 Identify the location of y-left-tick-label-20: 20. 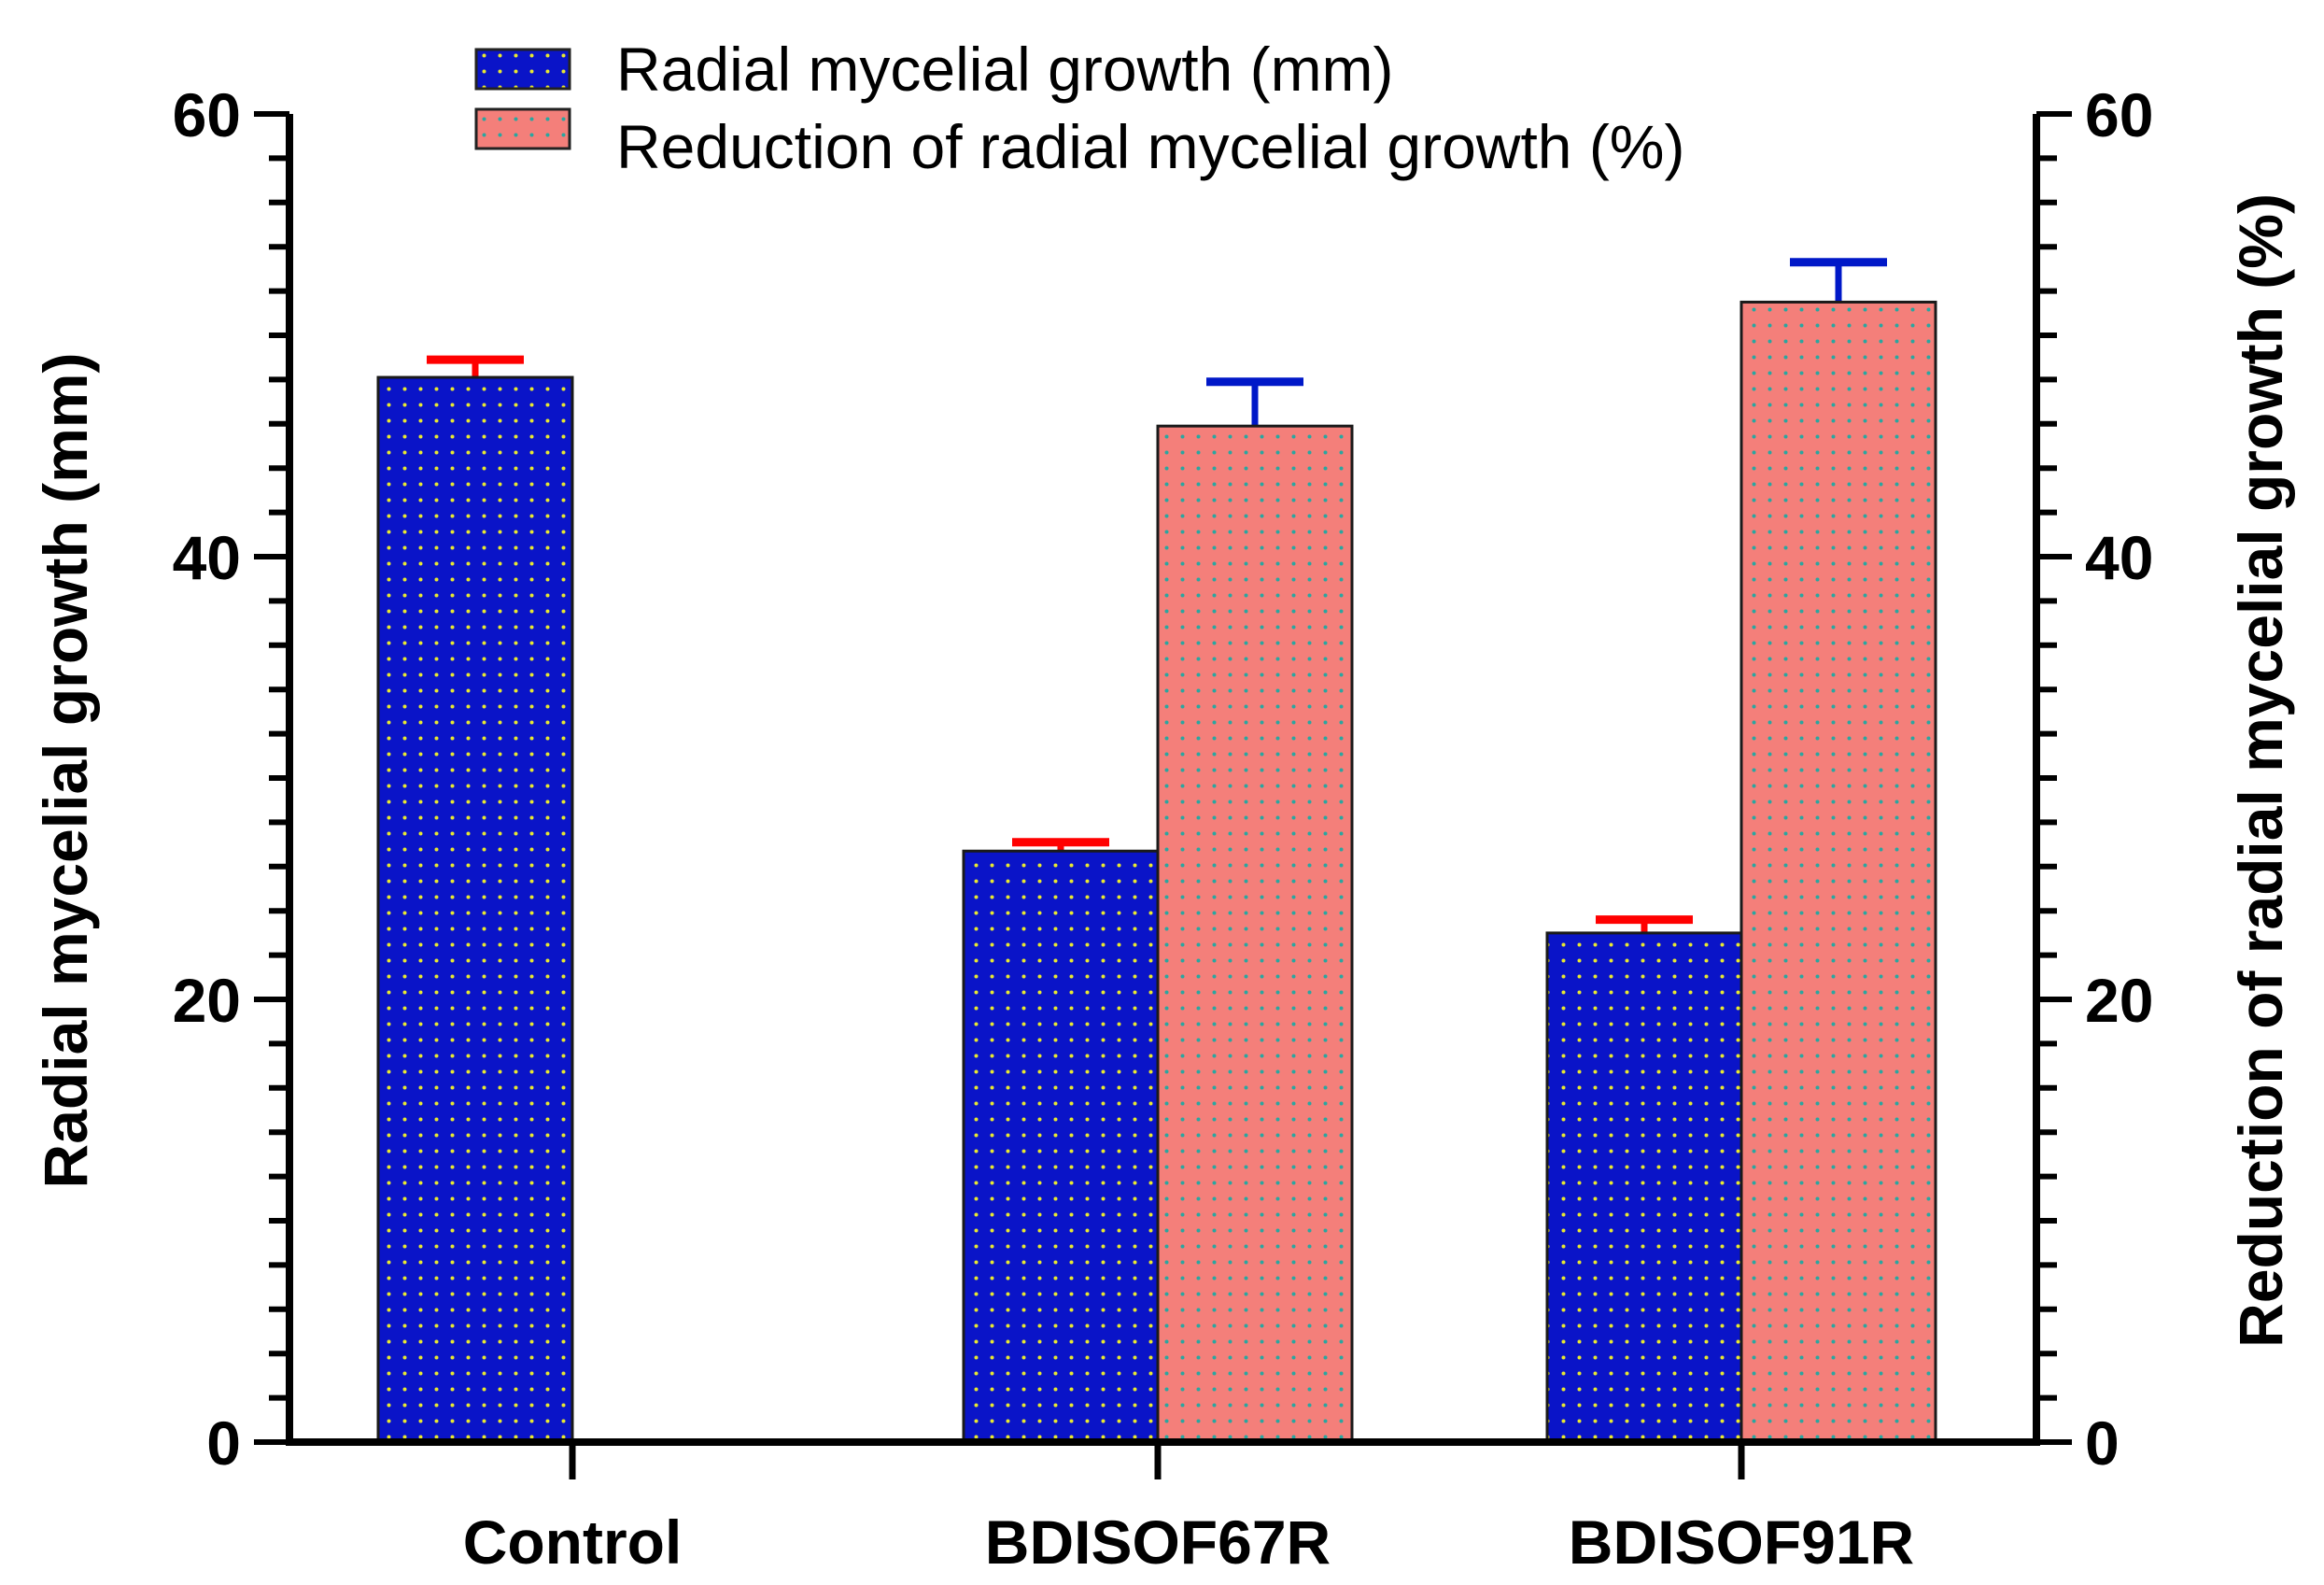
(207, 1001).